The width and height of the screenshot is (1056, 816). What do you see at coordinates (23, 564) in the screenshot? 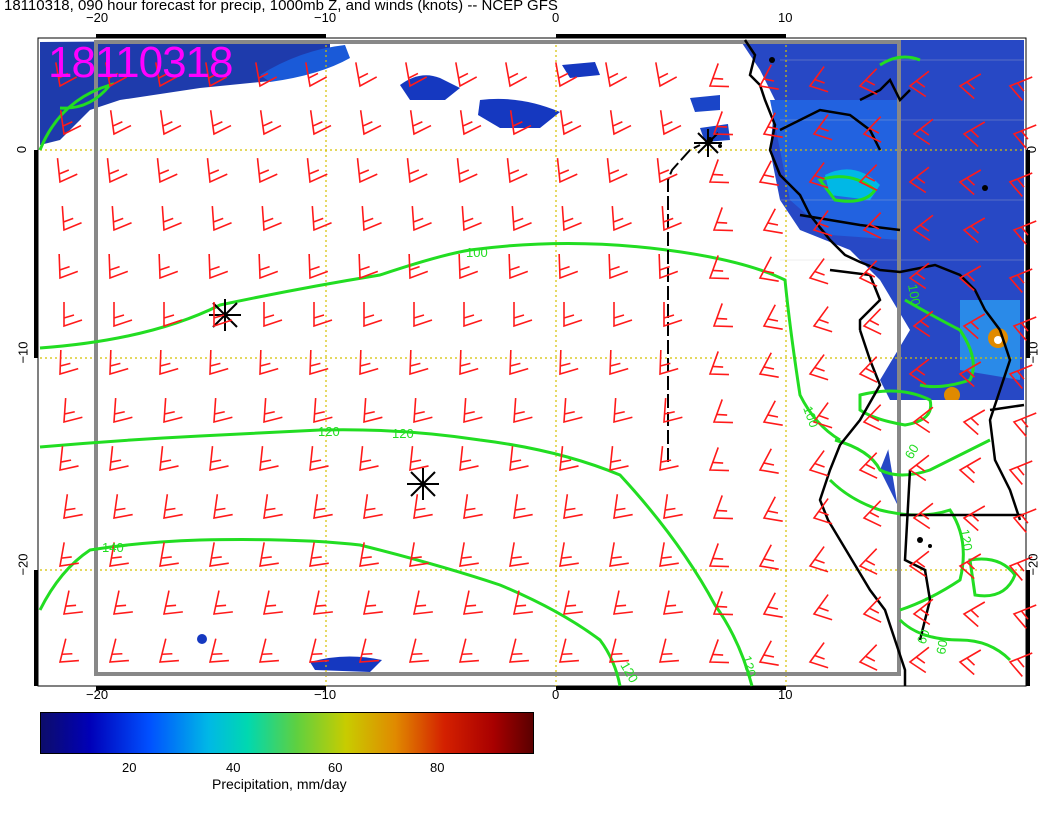
I see `left-tick: −20` at bounding box center [23, 564].